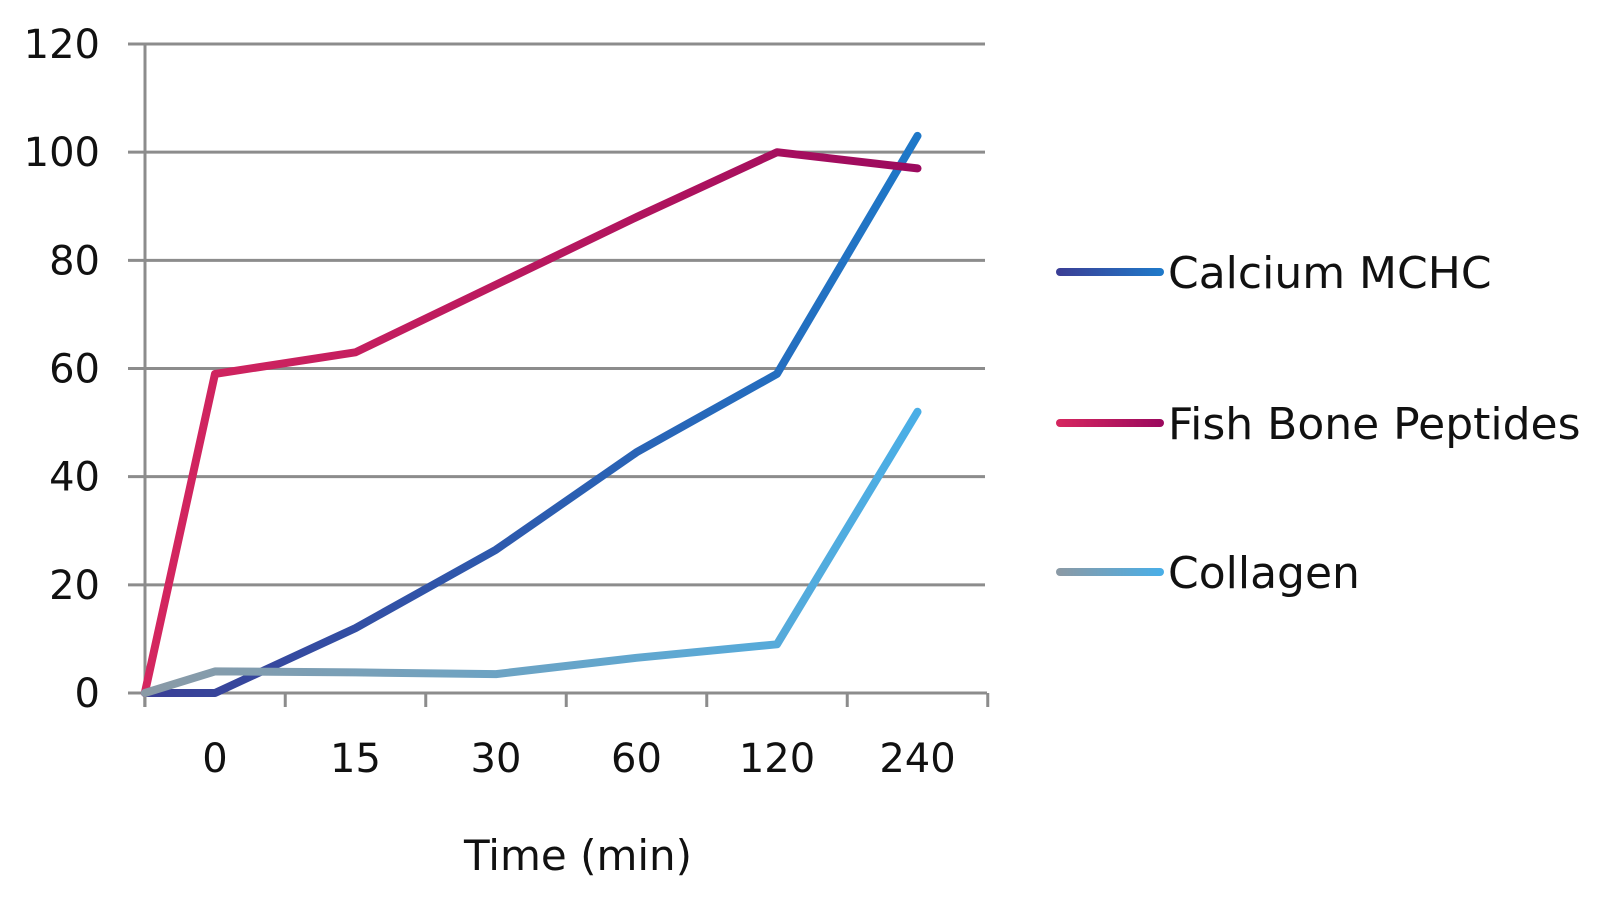  Describe the element at coordinates (917, 759) in the screenshot. I see `x-tick-label: 240` at that location.